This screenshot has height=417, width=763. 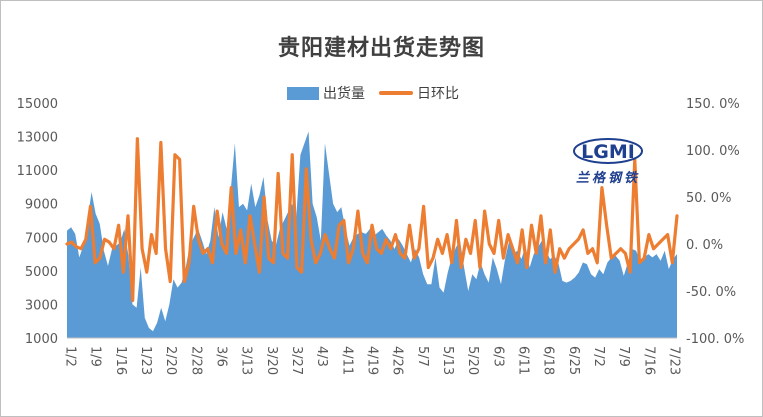 What do you see at coordinates (41, 339) in the screenshot?
I see `y-left-tick-label: 1000` at bounding box center [41, 339].